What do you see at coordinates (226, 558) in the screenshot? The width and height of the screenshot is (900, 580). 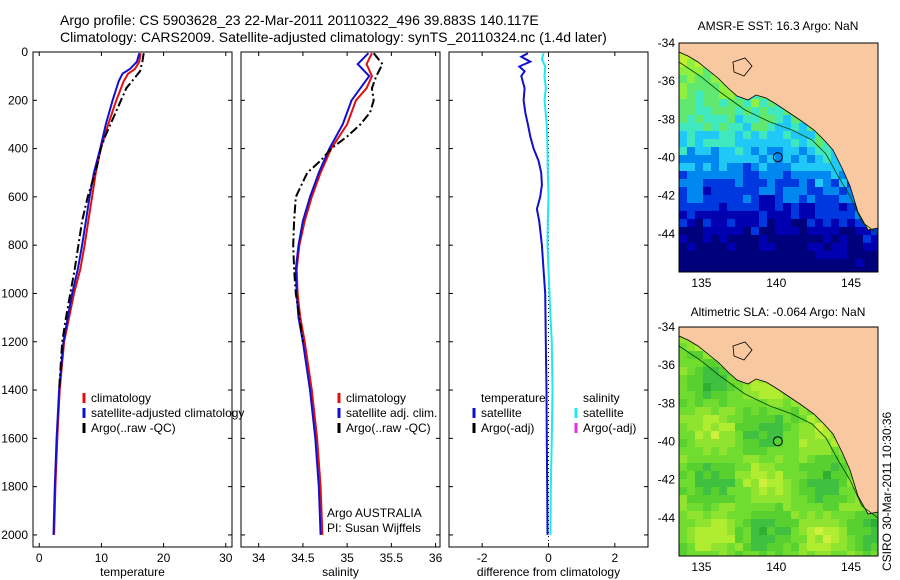 I see `temperature-xtick-label: 30` at bounding box center [226, 558].